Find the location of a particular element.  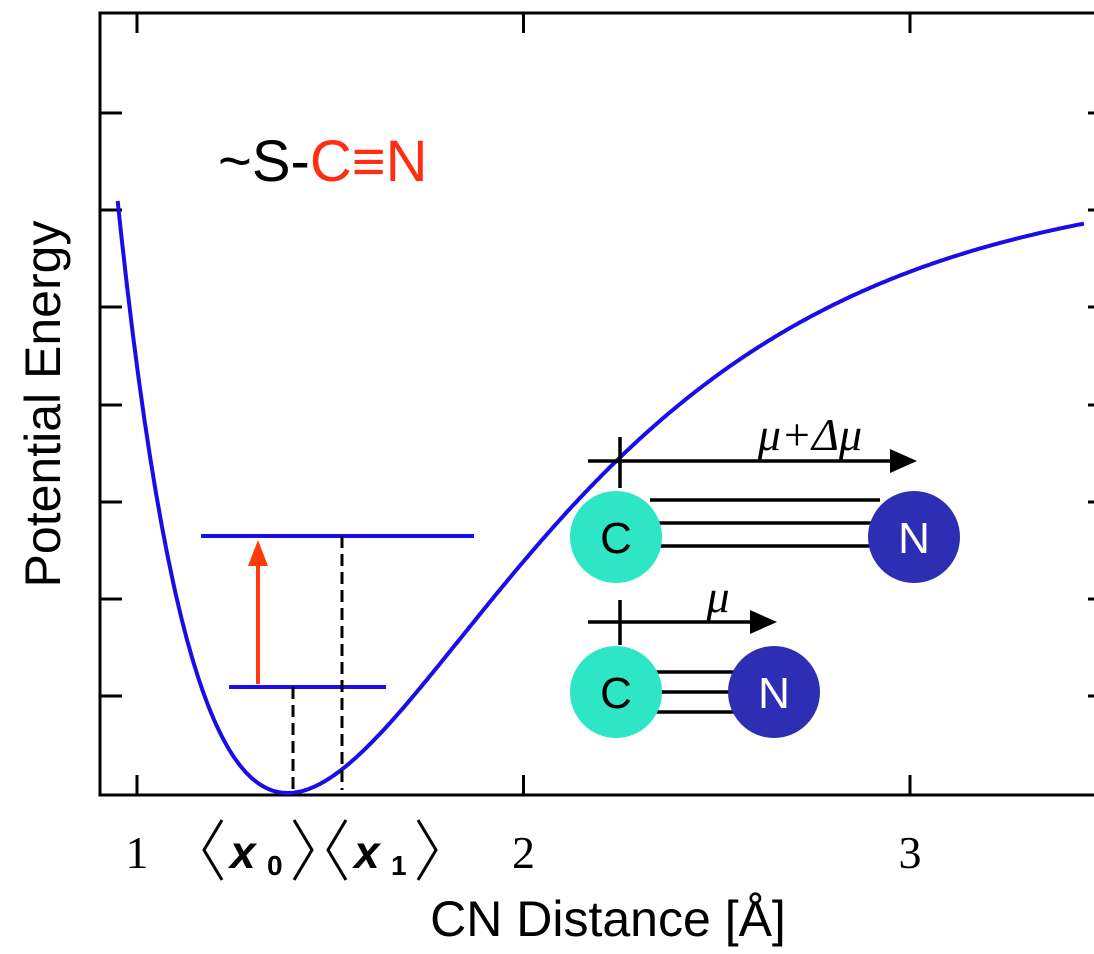

x-tick-label: 3 is located at coordinates (910, 852).